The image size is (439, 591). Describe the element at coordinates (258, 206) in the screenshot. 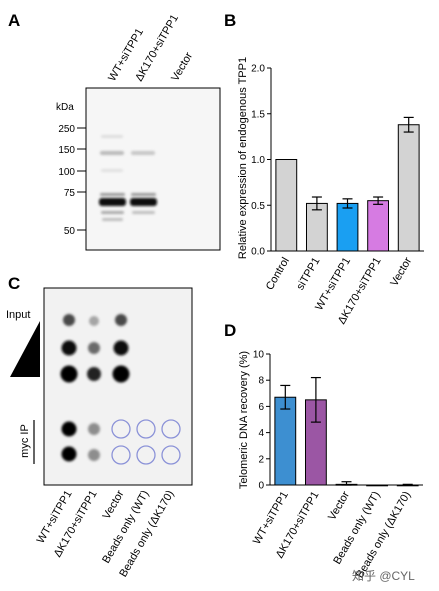

I see `chart-b-ytick-label-1: 0.5` at that location.